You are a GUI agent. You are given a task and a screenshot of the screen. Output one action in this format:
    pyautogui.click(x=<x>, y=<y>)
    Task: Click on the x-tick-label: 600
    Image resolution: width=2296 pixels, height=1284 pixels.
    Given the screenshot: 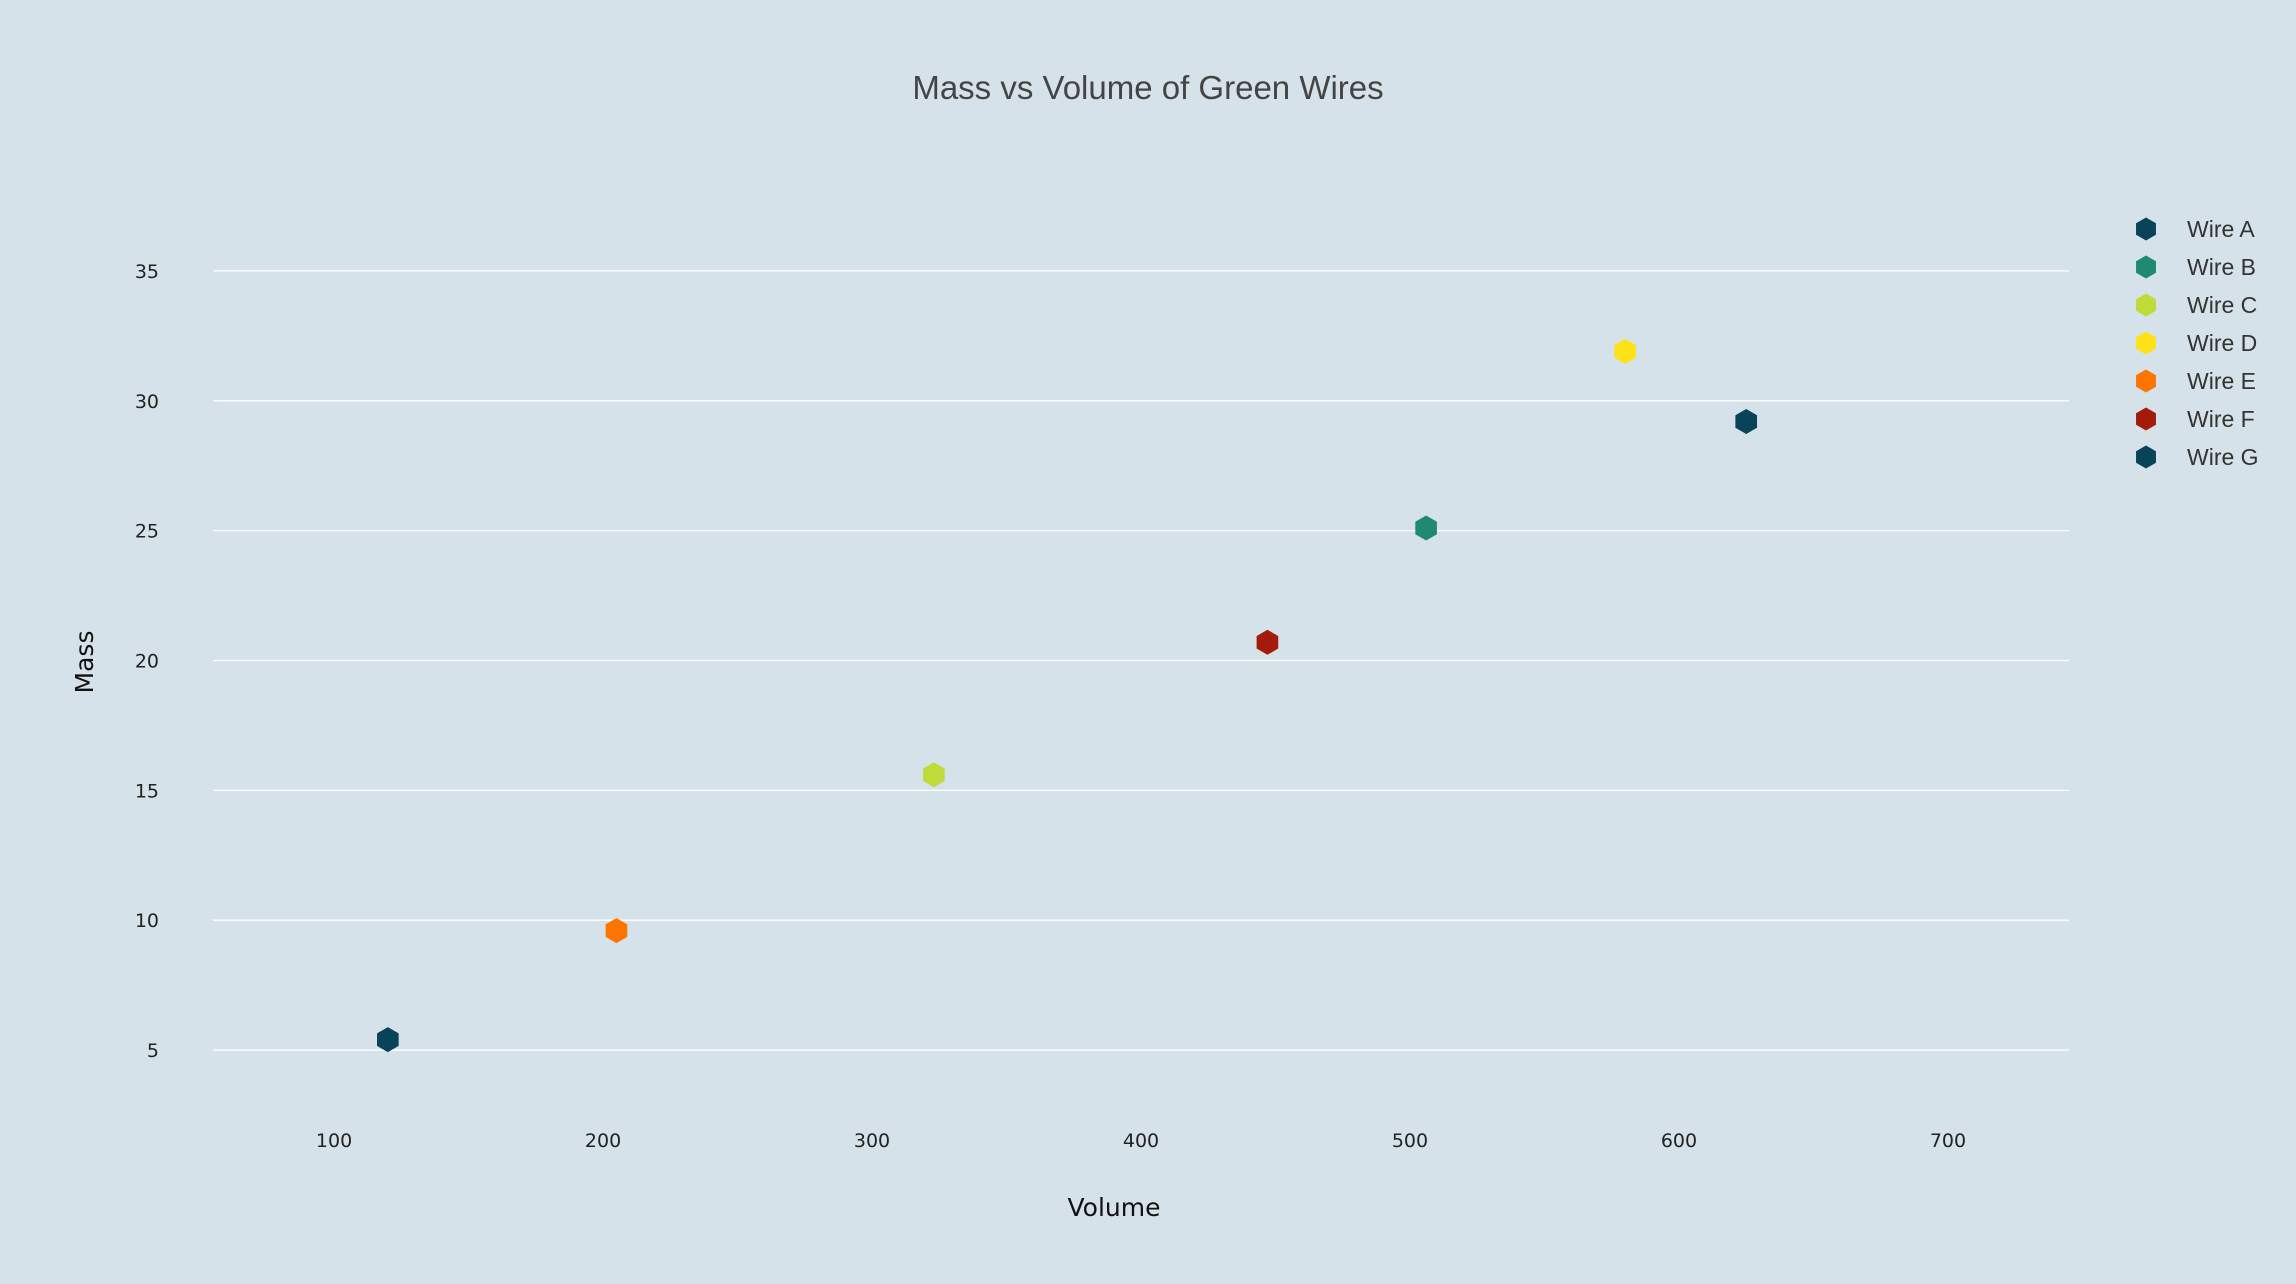 What is the action you would take?
    pyautogui.click(x=1679, y=1141)
    